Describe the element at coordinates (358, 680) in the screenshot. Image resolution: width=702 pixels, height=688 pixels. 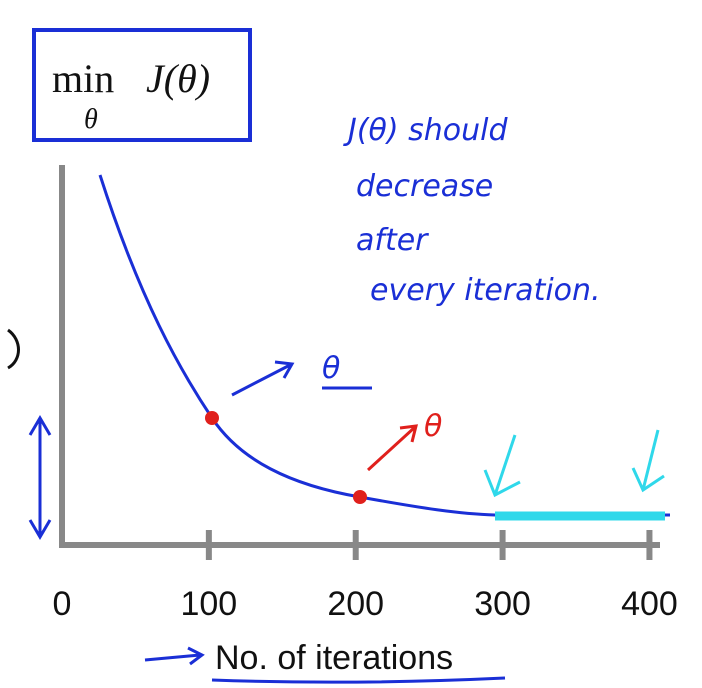
I see `underline` at that location.